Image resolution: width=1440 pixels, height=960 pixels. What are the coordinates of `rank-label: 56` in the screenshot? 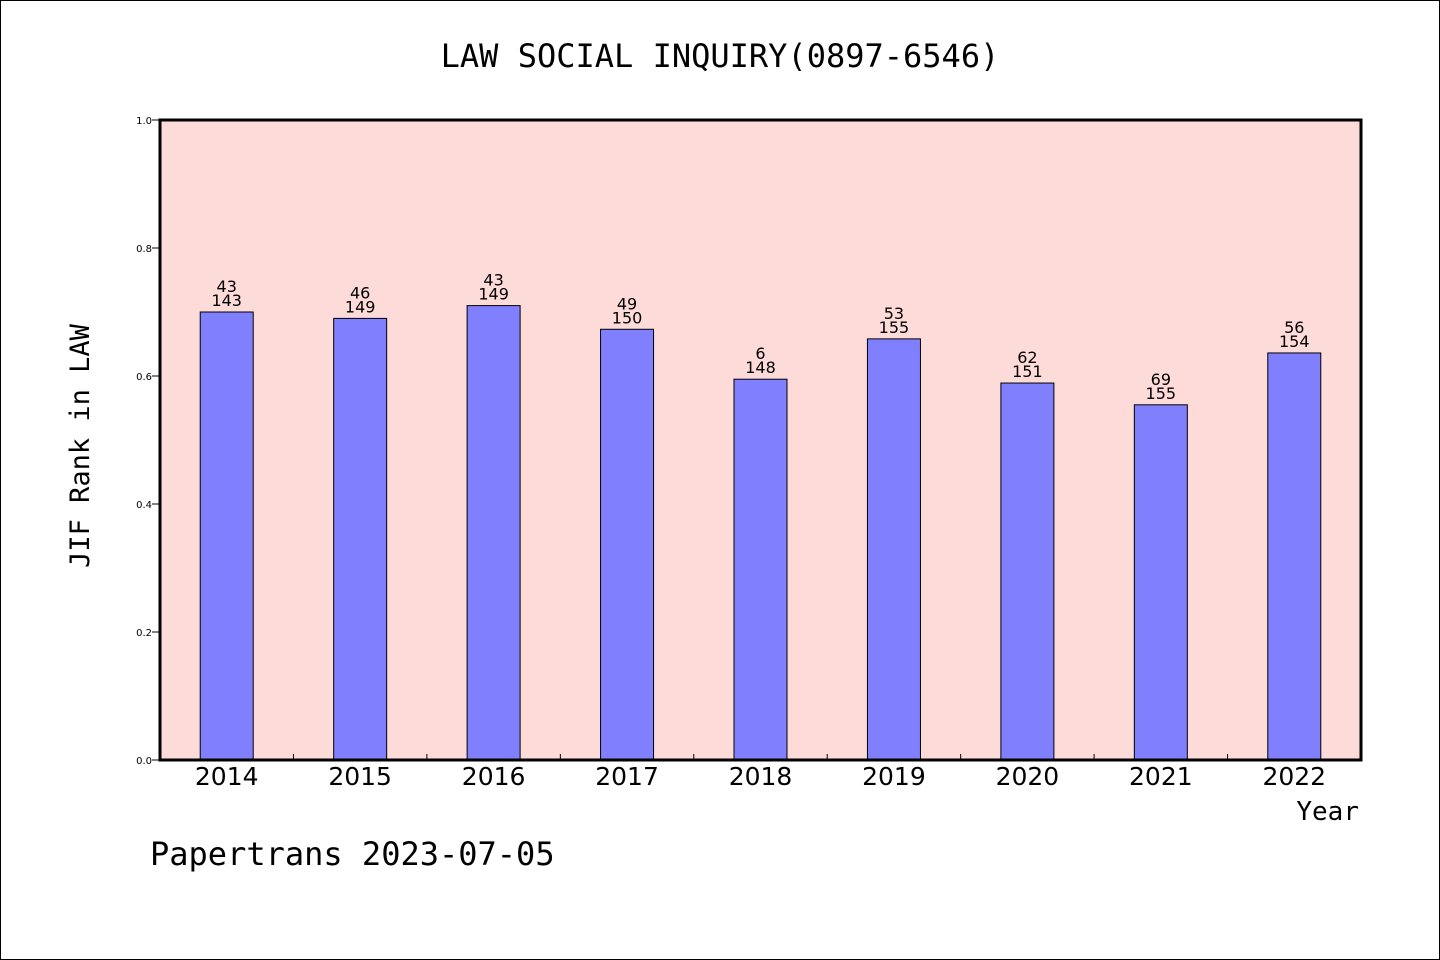 It's located at (1294, 327).